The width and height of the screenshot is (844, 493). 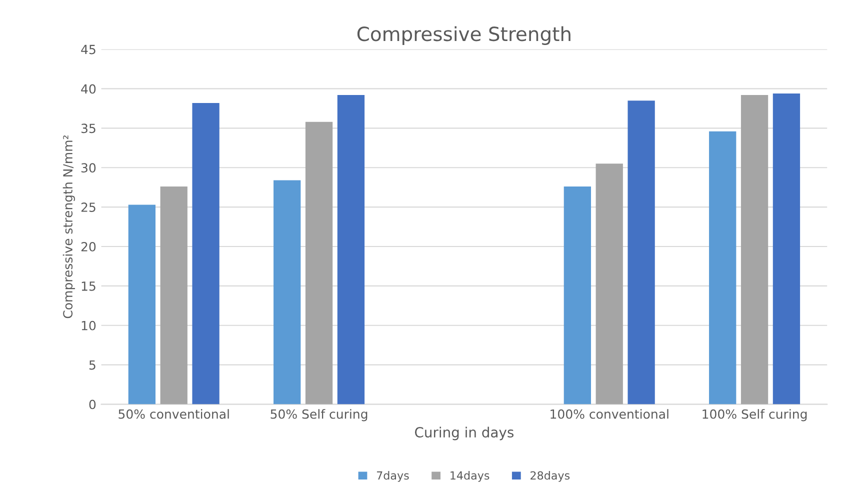 I want to click on legend-label: 7days, so click(x=392, y=476).